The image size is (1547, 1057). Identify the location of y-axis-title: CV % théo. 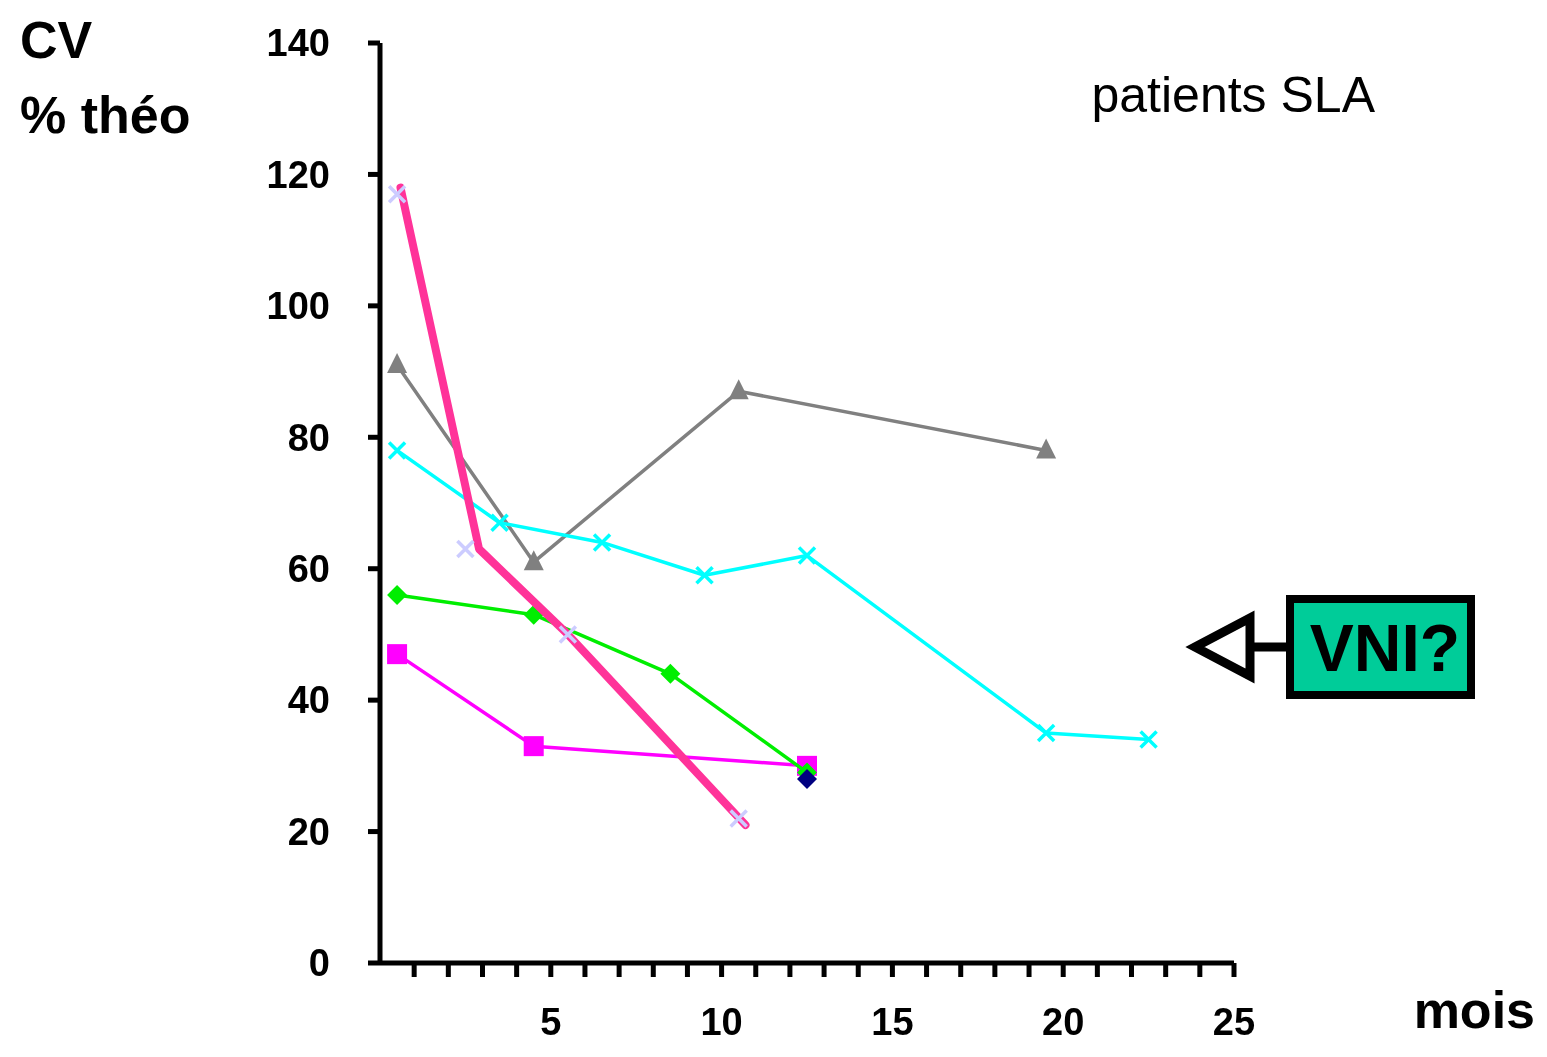
(105, 77).